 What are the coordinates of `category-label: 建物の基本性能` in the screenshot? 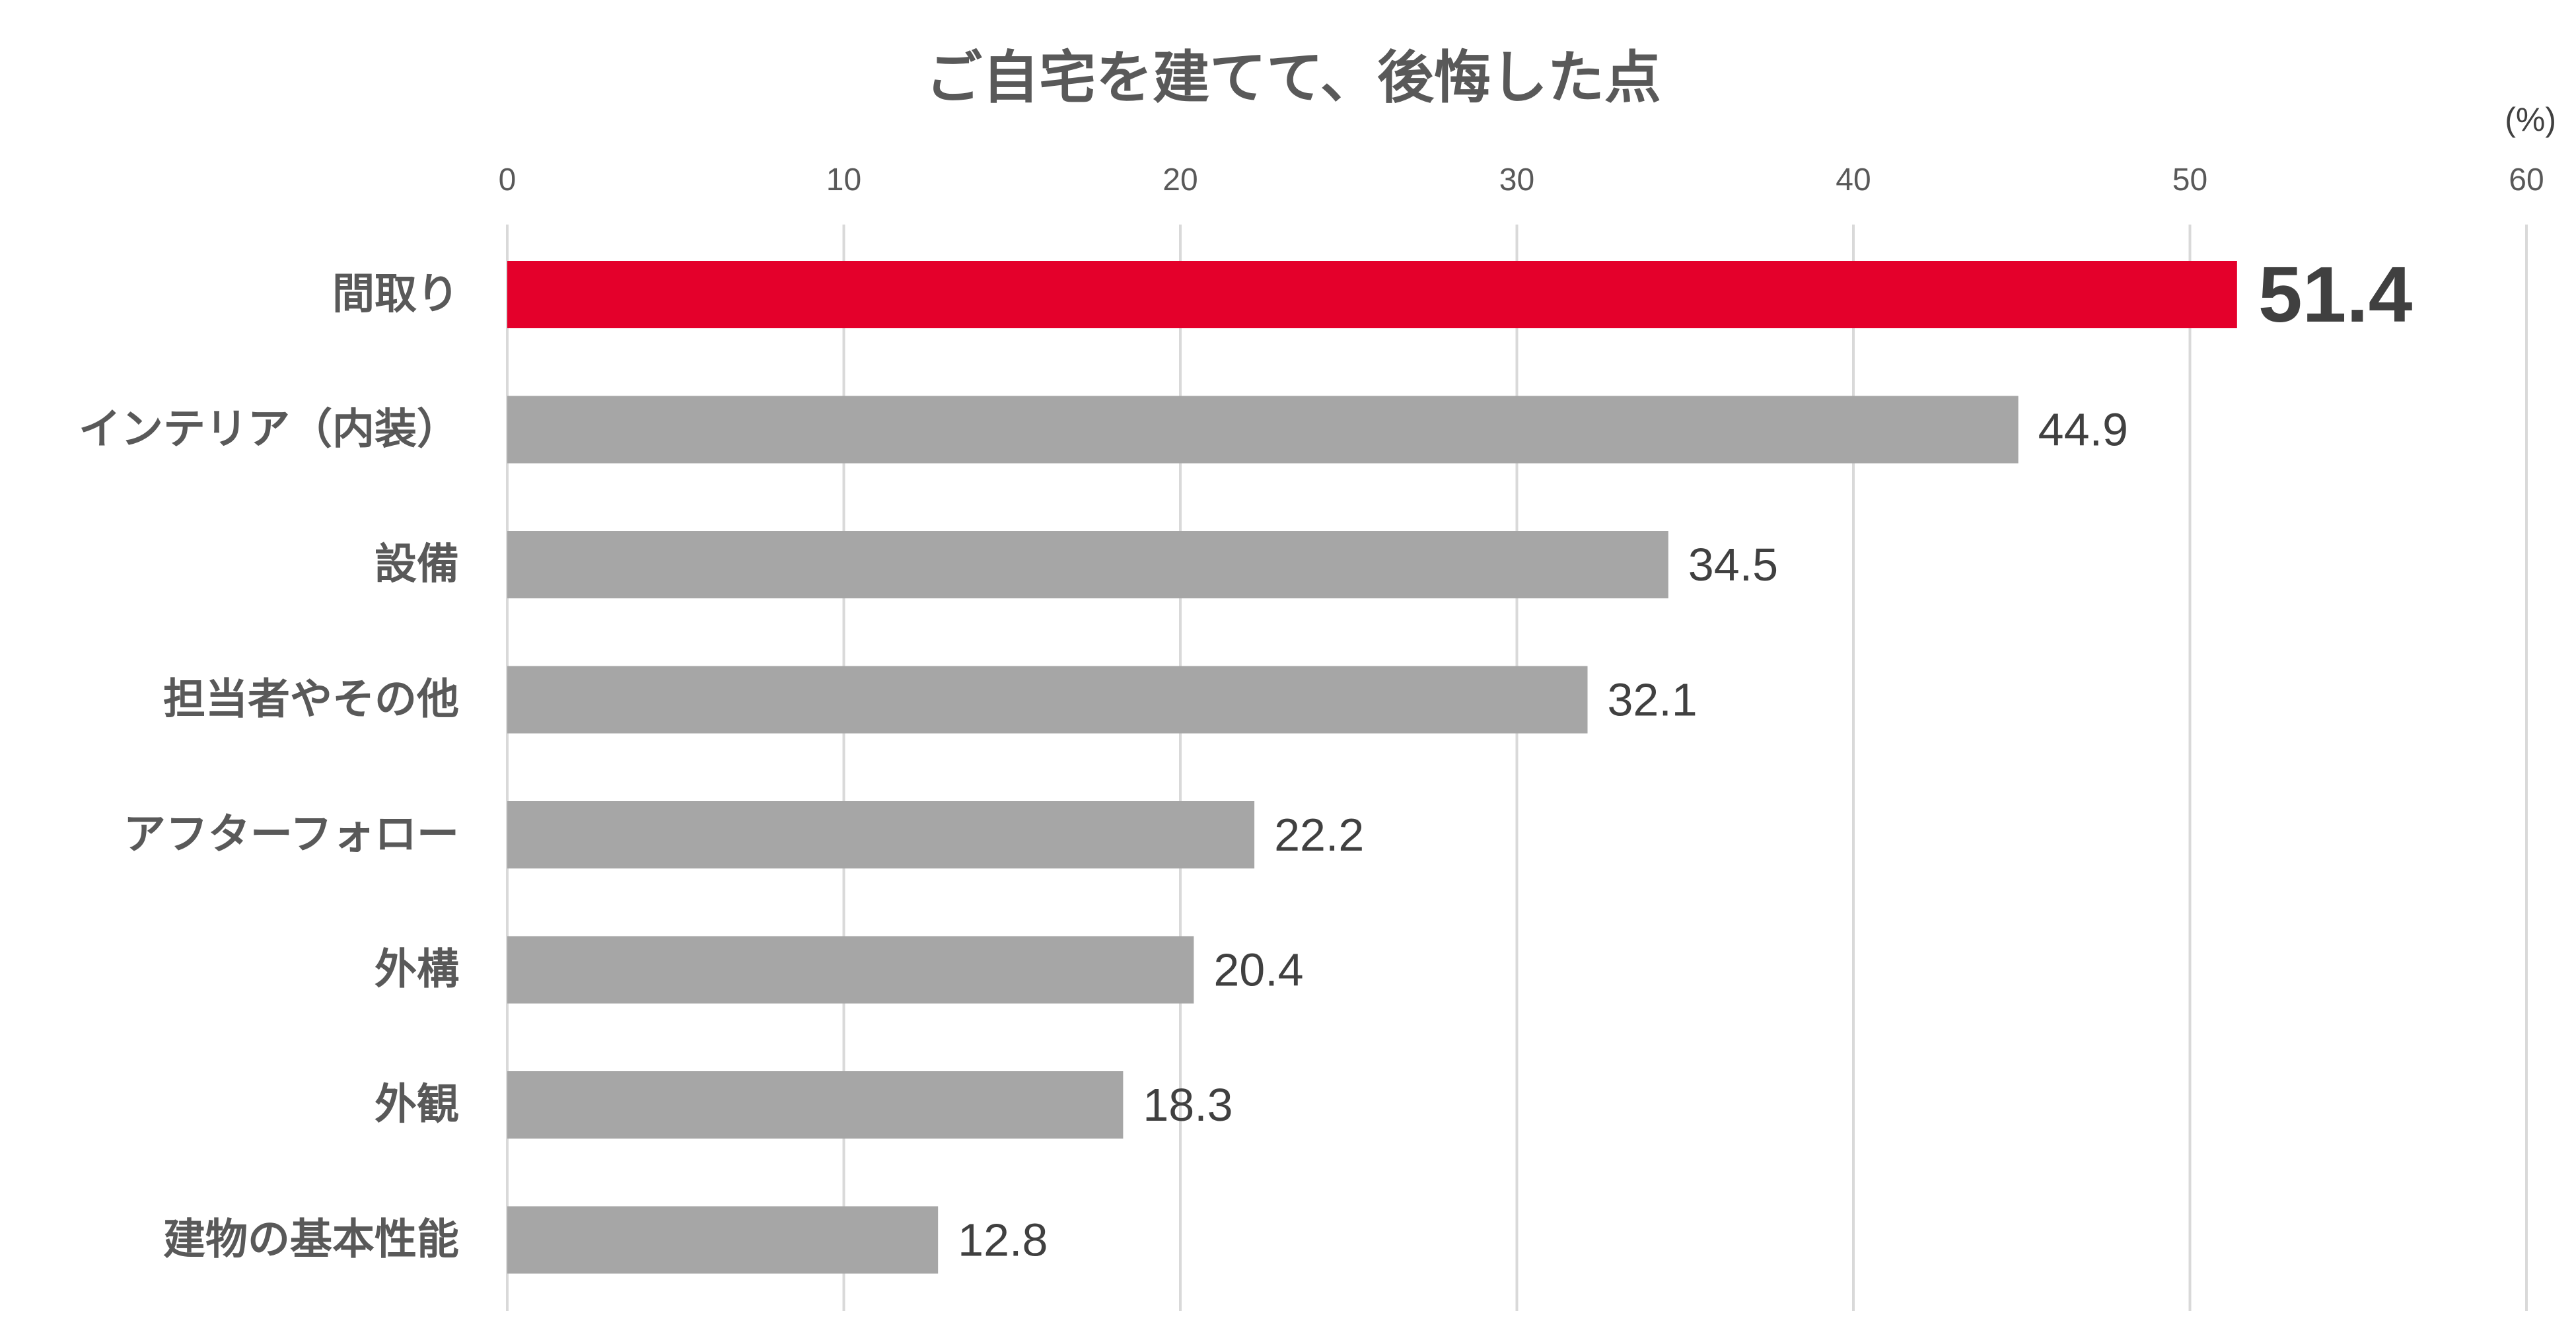 It's located at (311, 1240).